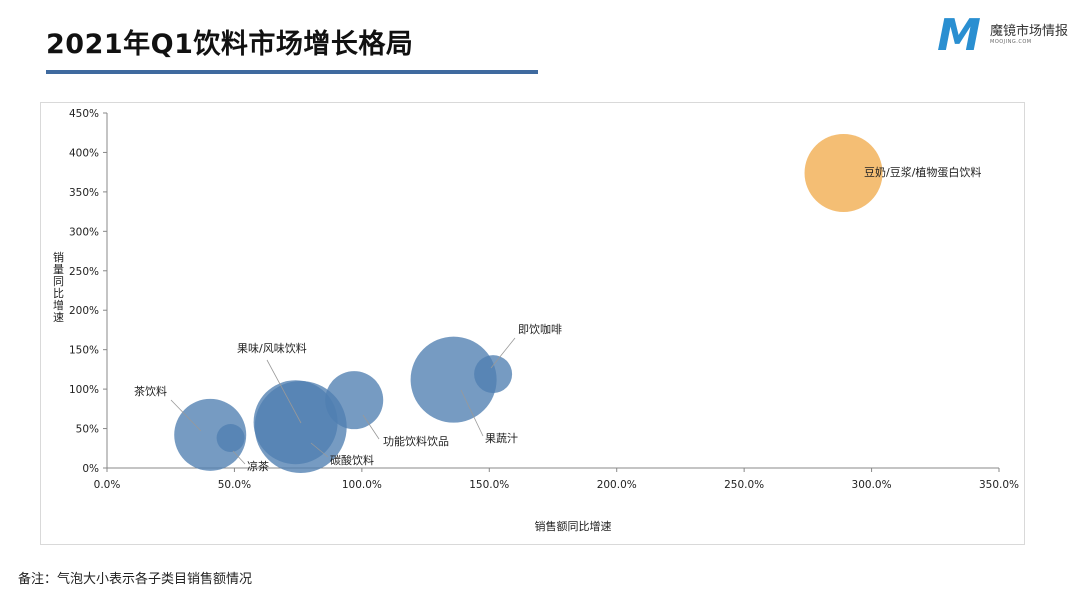  I want to click on bubble-label: 果蔬汁, so click(501, 438).